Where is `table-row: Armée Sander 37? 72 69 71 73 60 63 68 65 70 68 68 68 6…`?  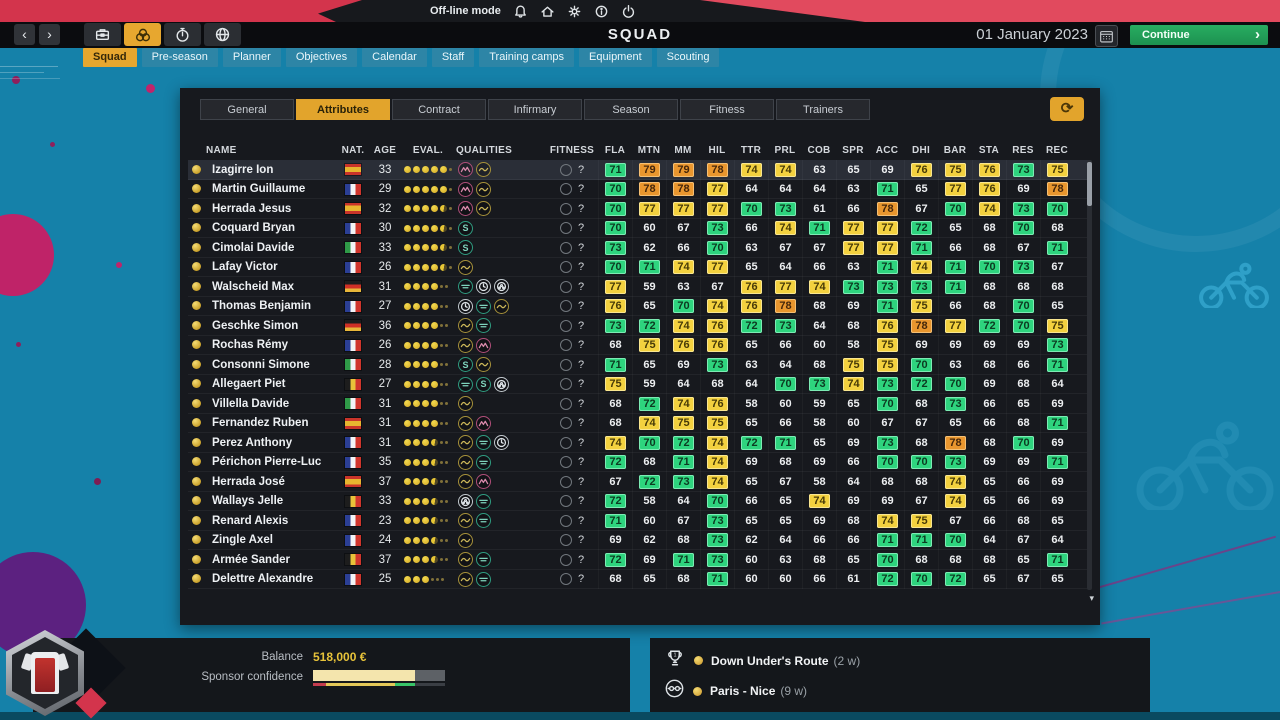
table-row: Armée Sander 37? 72 69 71 73 60 63 68 65 70 68 68 68 6… is located at coordinates (639, 560).